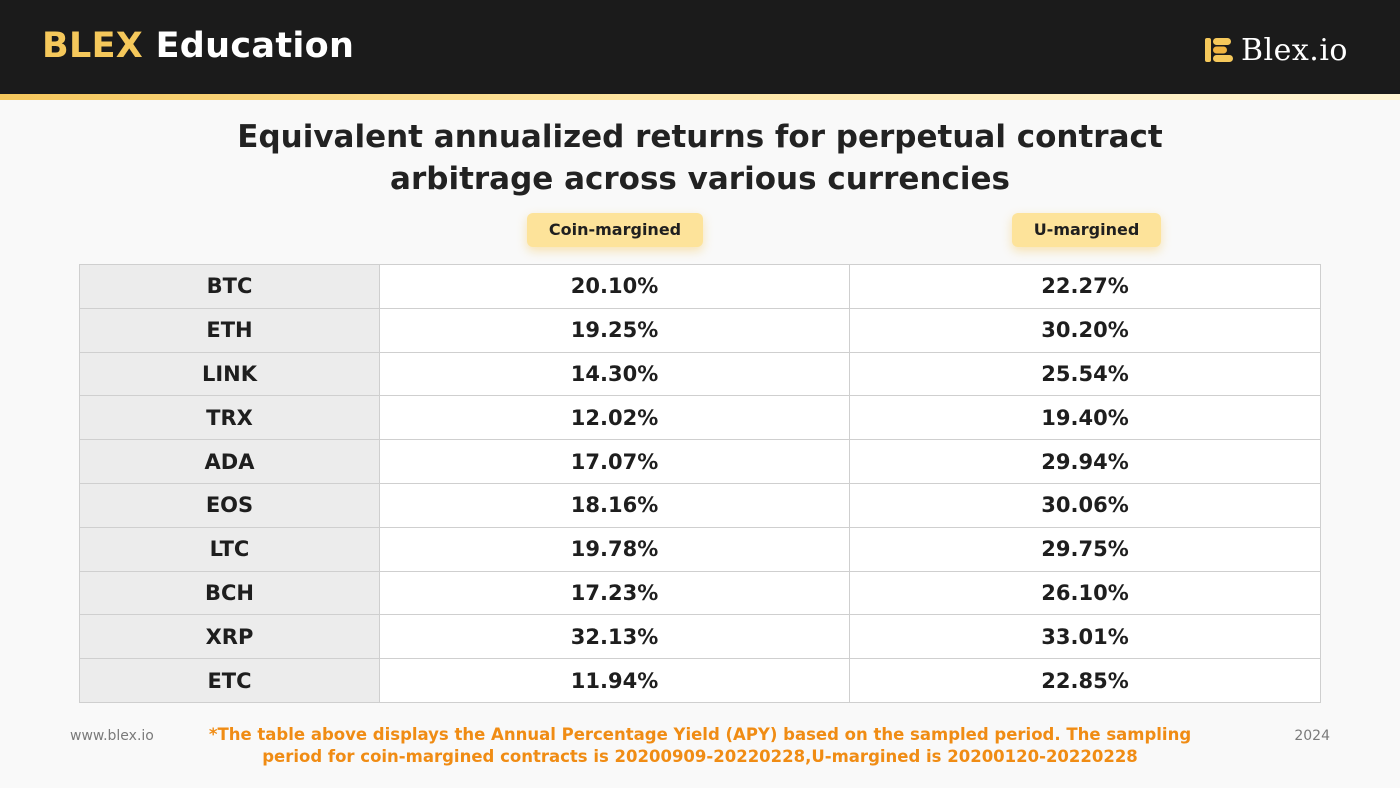 The image size is (1400, 788). I want to click on u-margined-header: U-margined, so click(1086, 230).